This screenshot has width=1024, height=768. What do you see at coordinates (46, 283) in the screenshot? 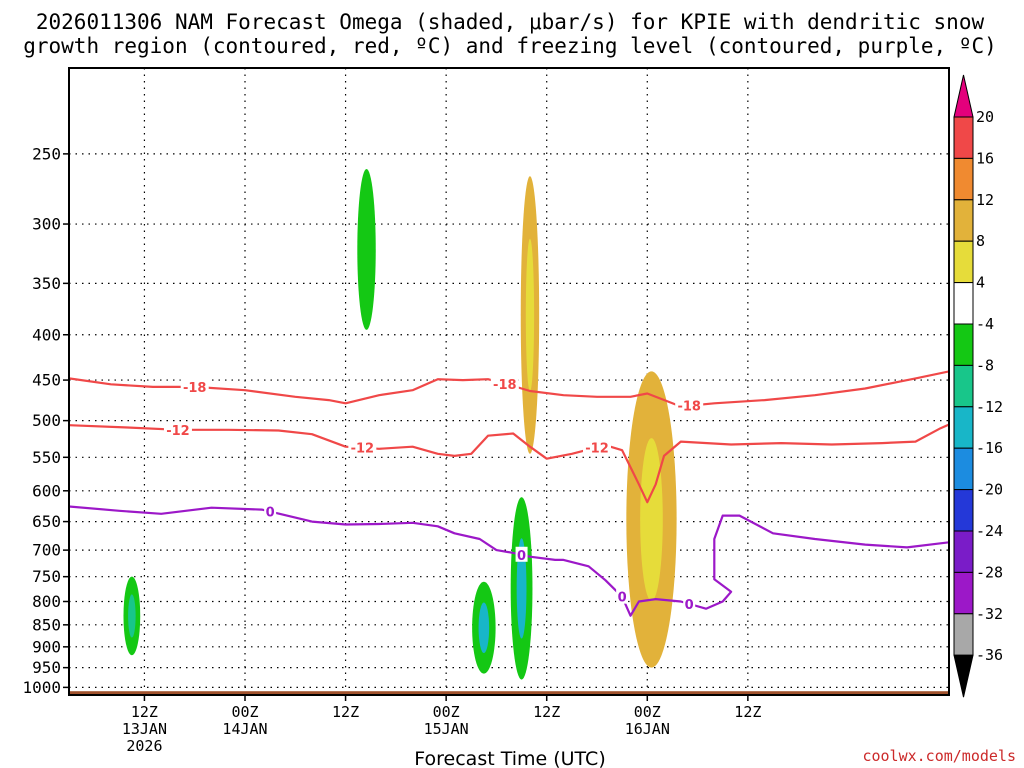
I see `y-tick-label: 350` at bounding box center [46, 283].